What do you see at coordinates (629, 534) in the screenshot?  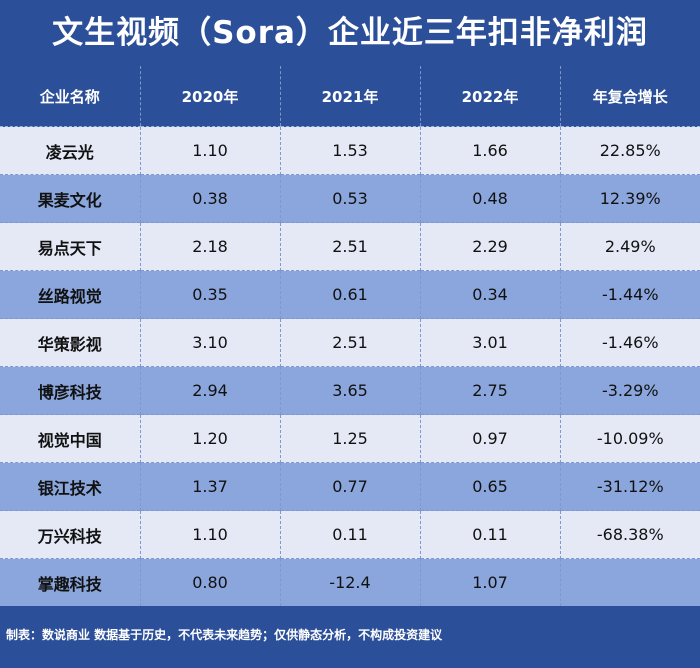 I see `cagr-value: -68.38%` at bounding box center [629, 534].